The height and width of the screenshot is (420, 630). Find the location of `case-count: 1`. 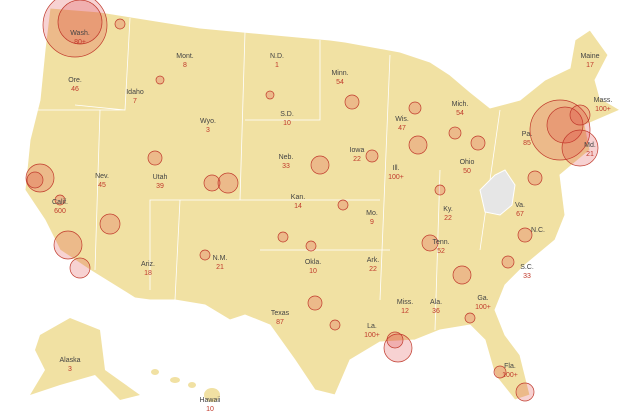

case-count: 1 is located at coordinates (277, 65).